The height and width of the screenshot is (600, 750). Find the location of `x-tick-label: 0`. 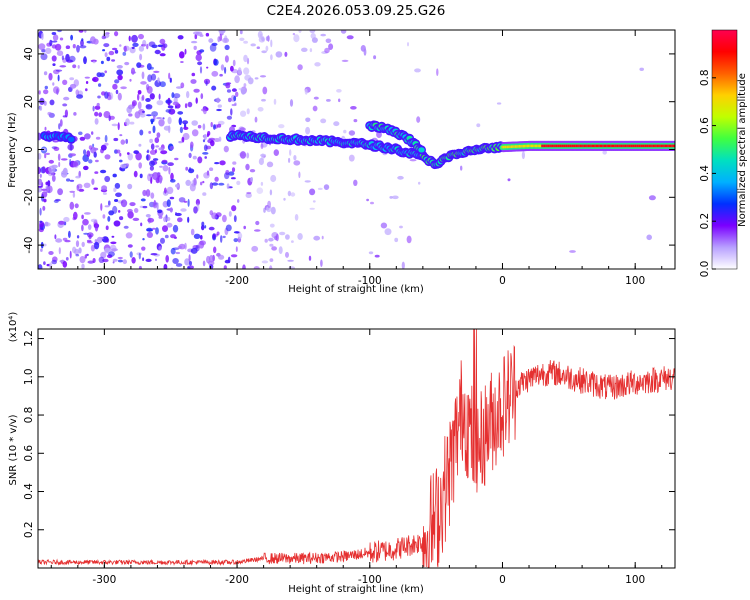

x-tick-label: 0 is located at coordinates (502, 281).